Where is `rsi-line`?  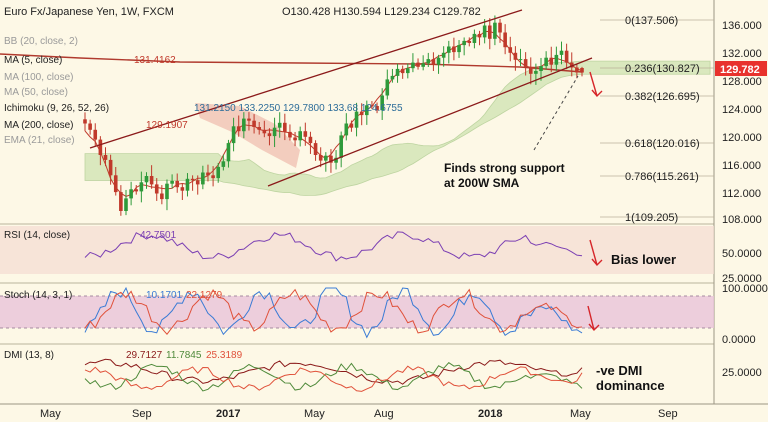
rsi-line is located at coordinates (333, 246).